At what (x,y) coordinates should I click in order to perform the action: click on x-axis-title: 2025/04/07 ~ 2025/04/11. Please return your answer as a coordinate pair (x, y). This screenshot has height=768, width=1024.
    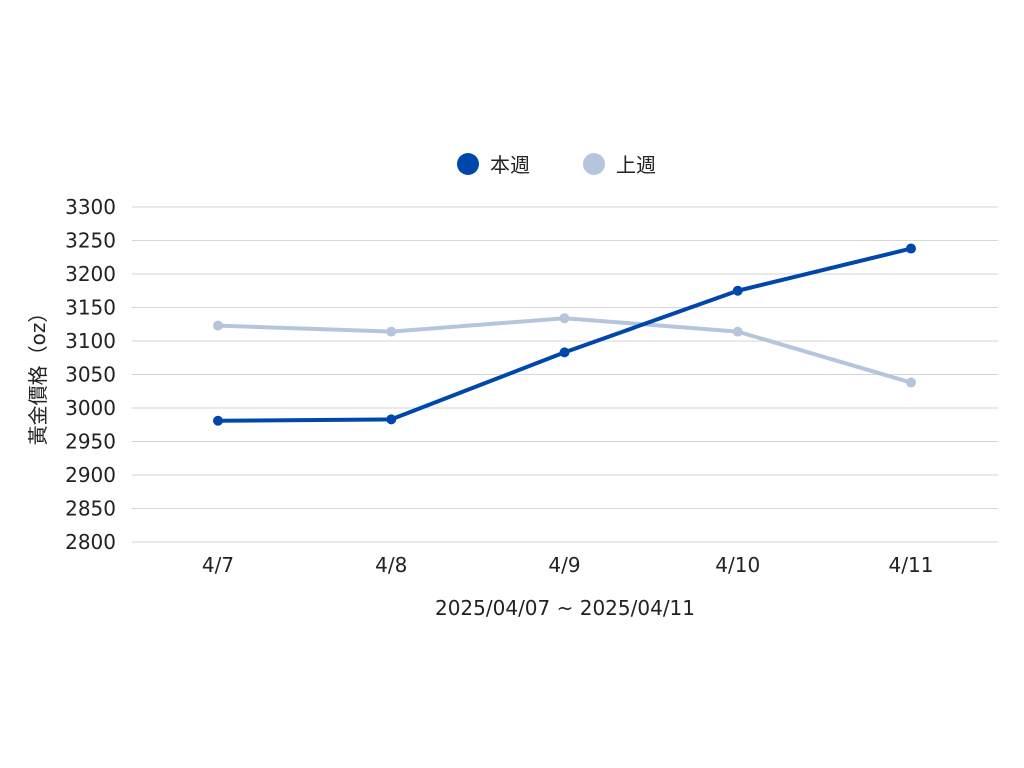
    Looking at the image, I should click on (565, 608).